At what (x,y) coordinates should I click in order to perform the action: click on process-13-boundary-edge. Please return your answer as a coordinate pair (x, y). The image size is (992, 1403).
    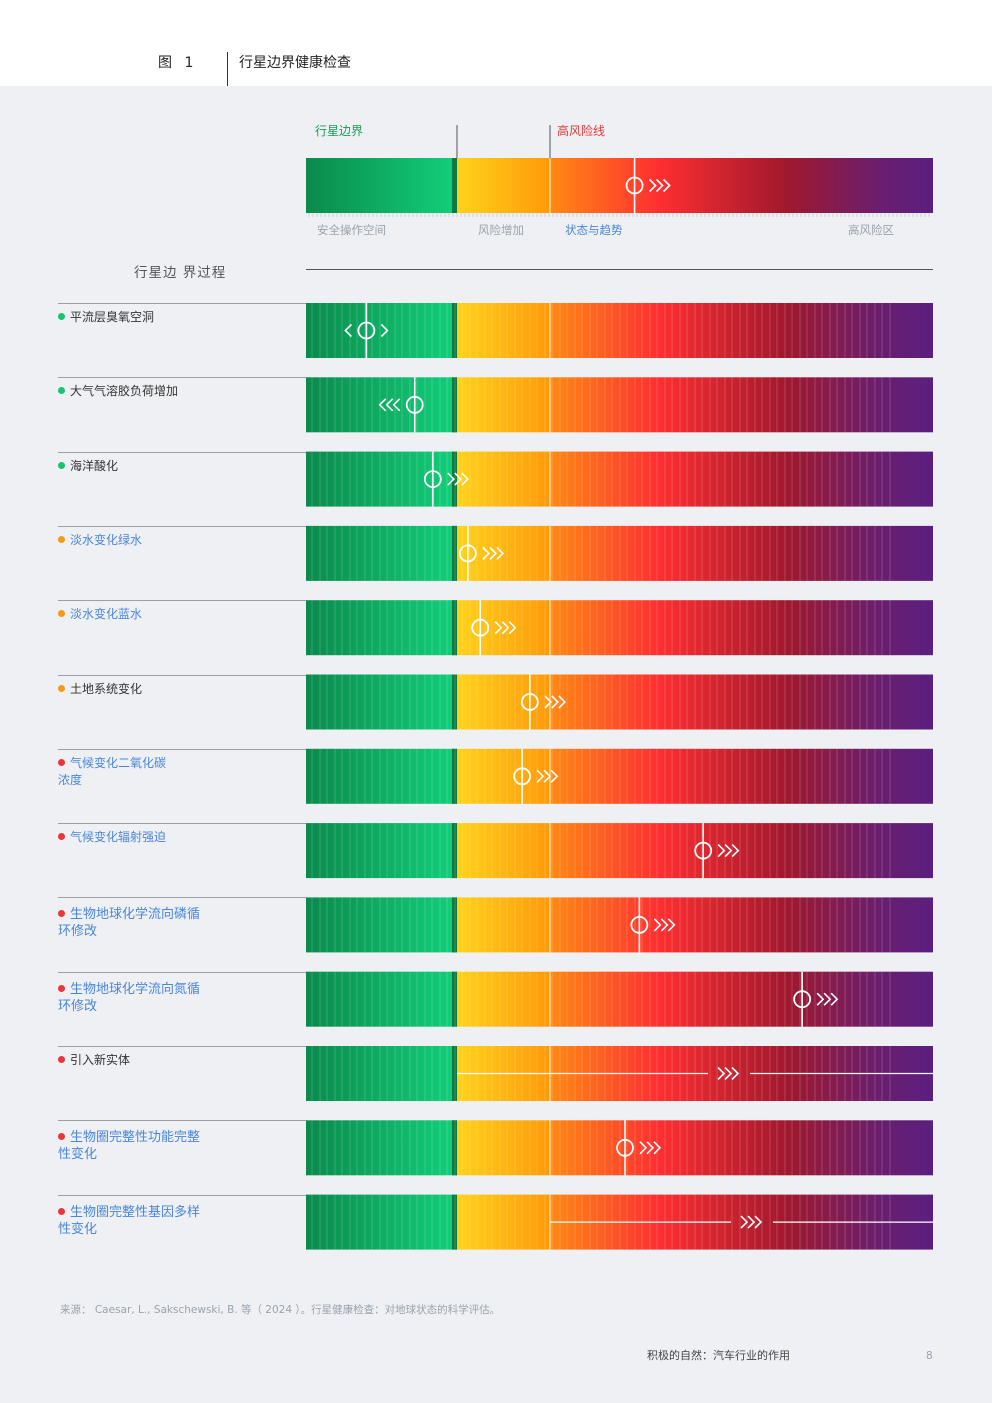
    Looking at the image, I should click on (454, 1222).